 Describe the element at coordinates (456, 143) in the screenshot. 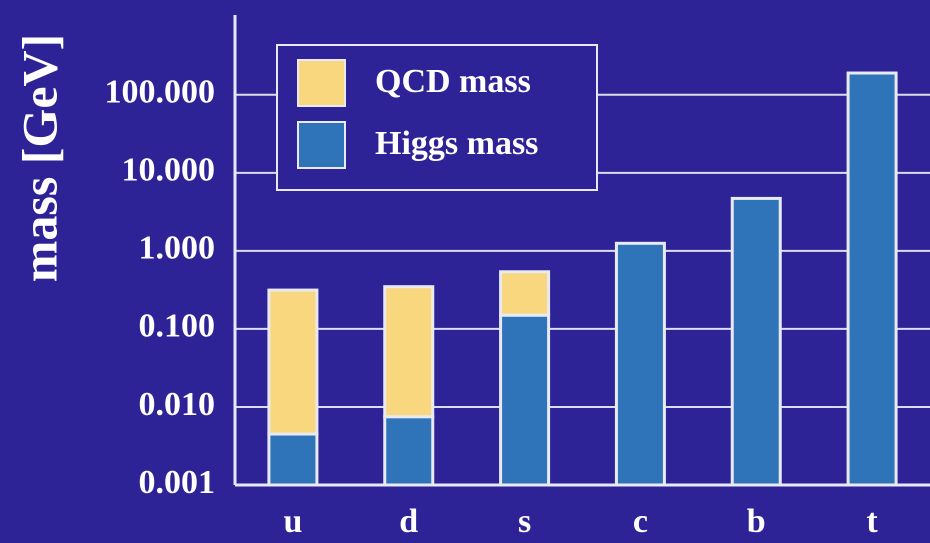

I see `legend-label: Higgs mass` at that location.